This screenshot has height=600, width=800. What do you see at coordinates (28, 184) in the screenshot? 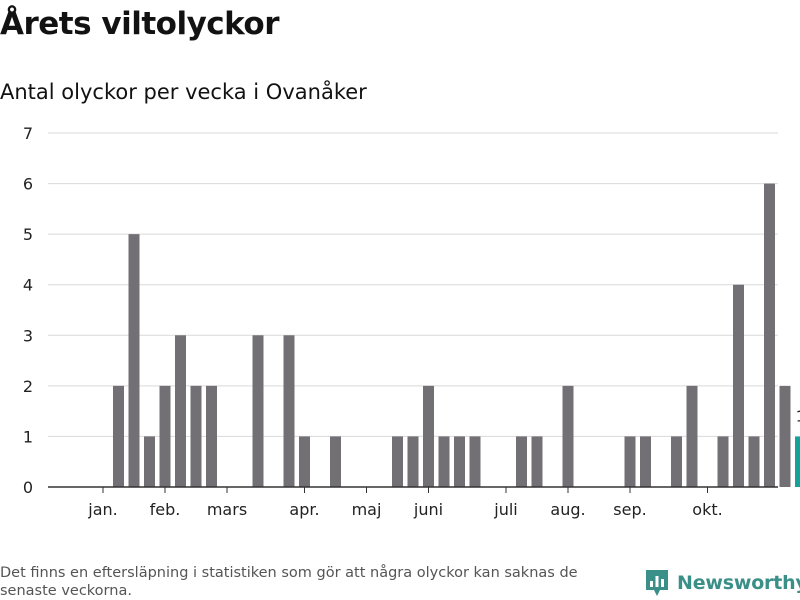
I see `y-tick-label: 6` at bounding box center [28, 184].